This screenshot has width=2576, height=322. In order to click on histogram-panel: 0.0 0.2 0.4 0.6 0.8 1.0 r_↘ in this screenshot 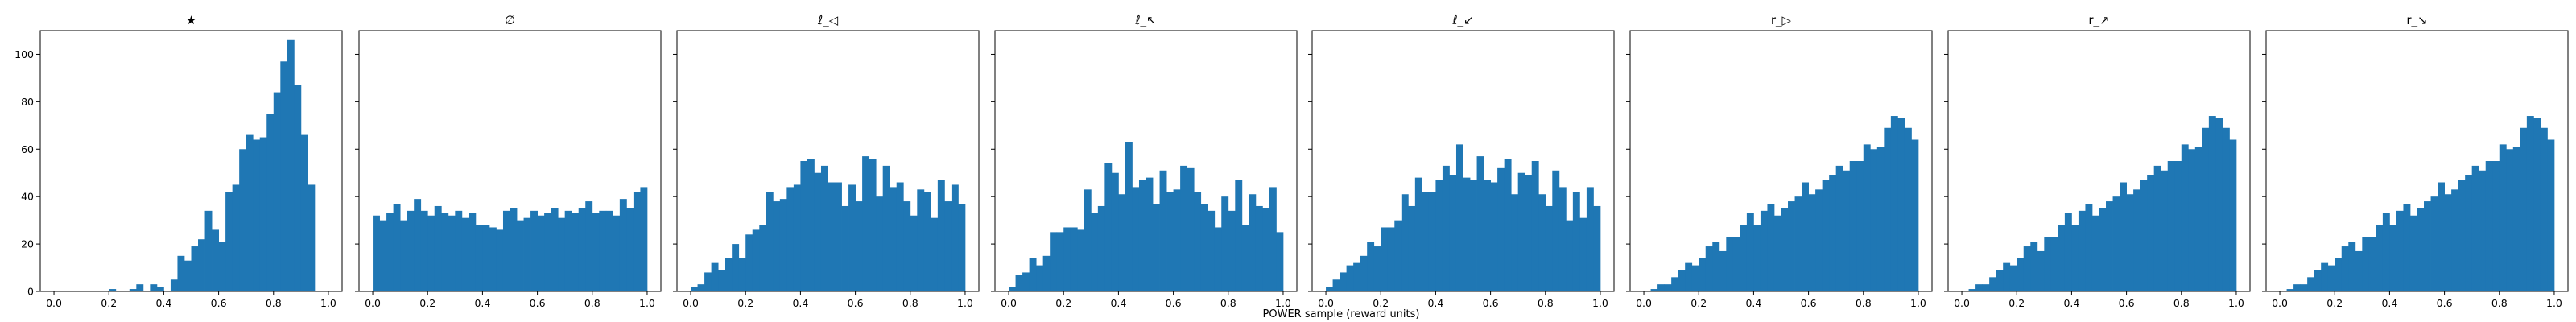, I will do `click(2415, 161)`.